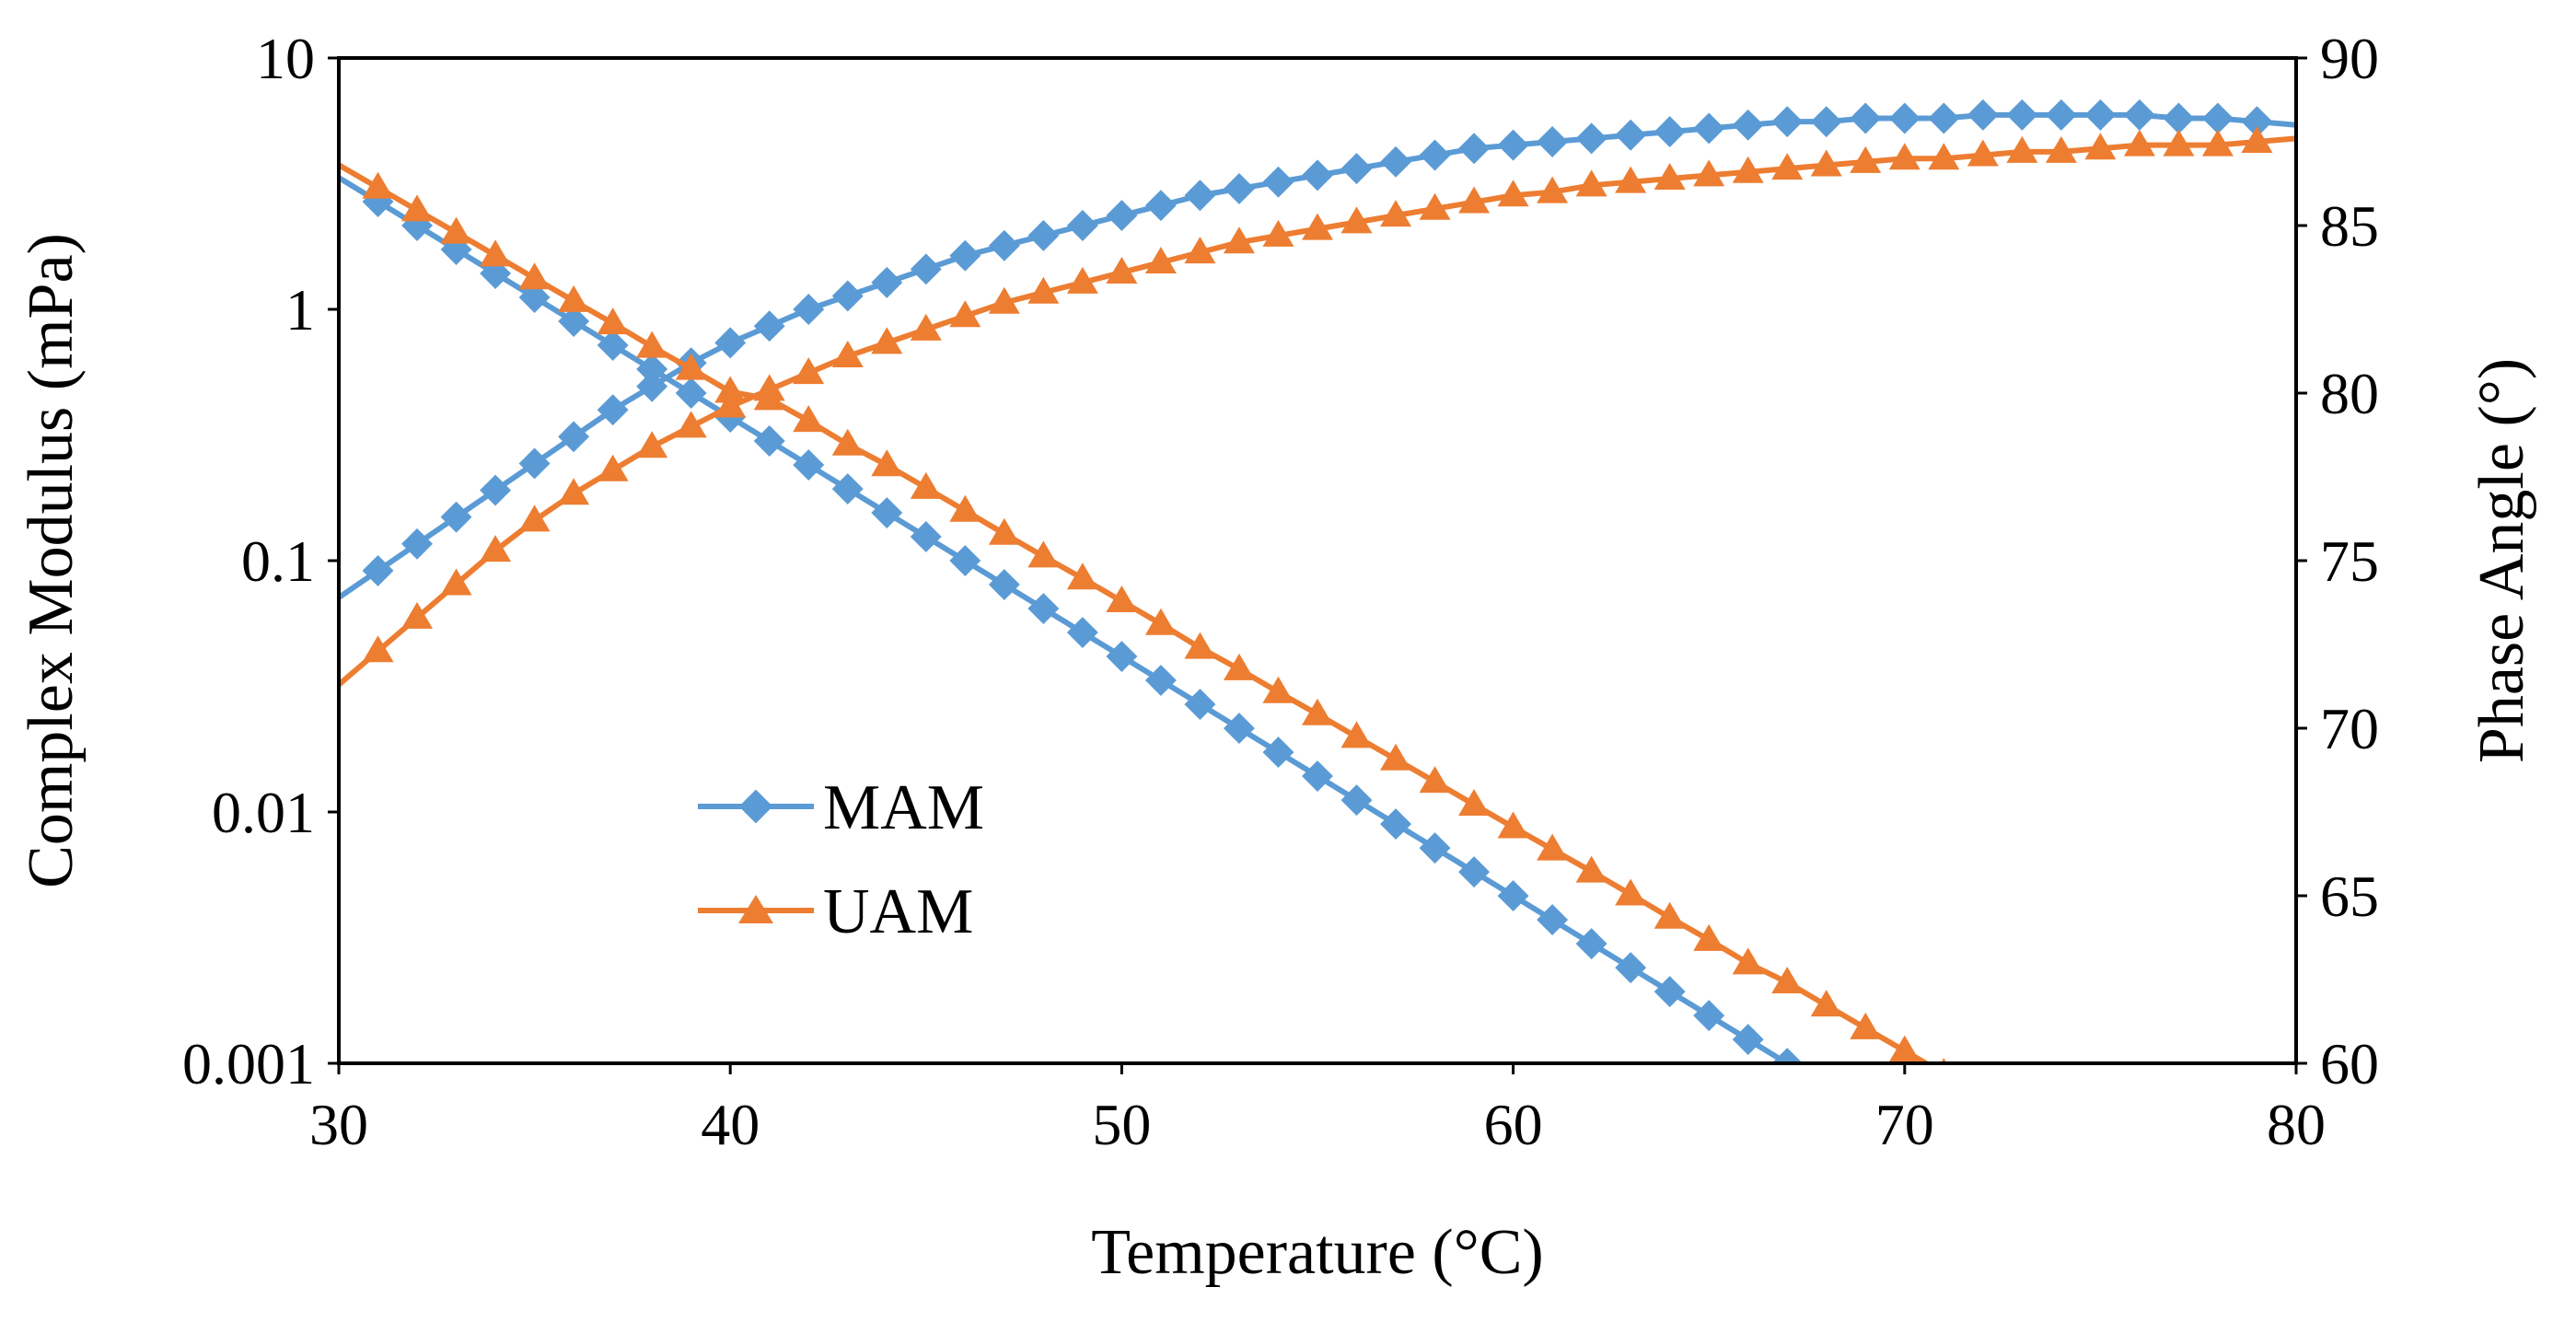 This screenshot has width=2576, height=1322. I want to click on y-right-tick-label: 85, so click(2349, 226).